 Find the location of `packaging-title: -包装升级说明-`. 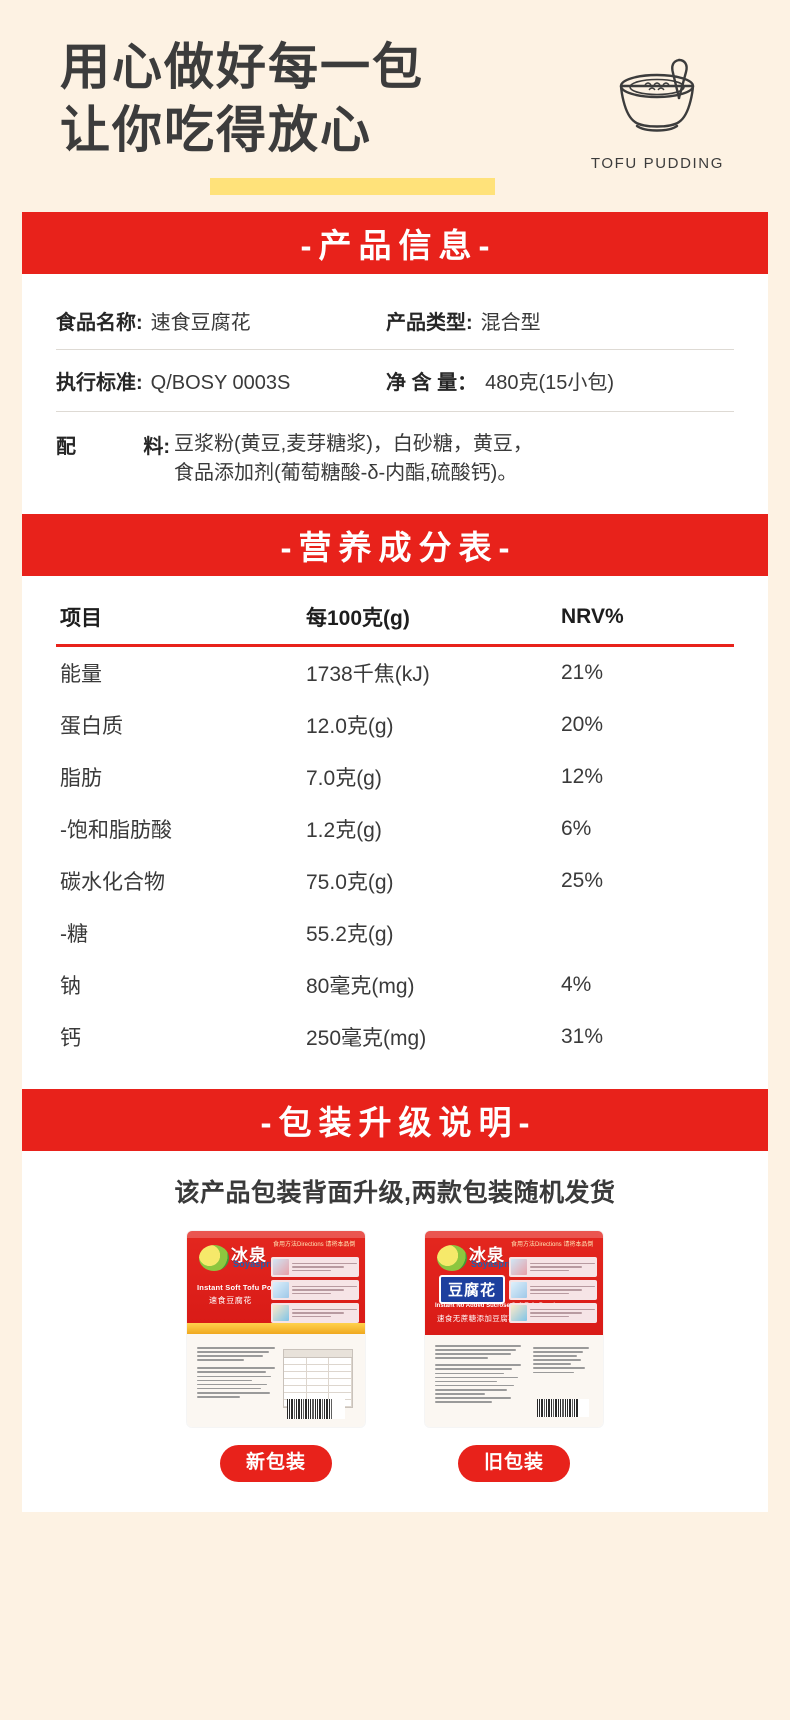

packaging-title: -包装升级说明- is located at coordinates (398, 1122).